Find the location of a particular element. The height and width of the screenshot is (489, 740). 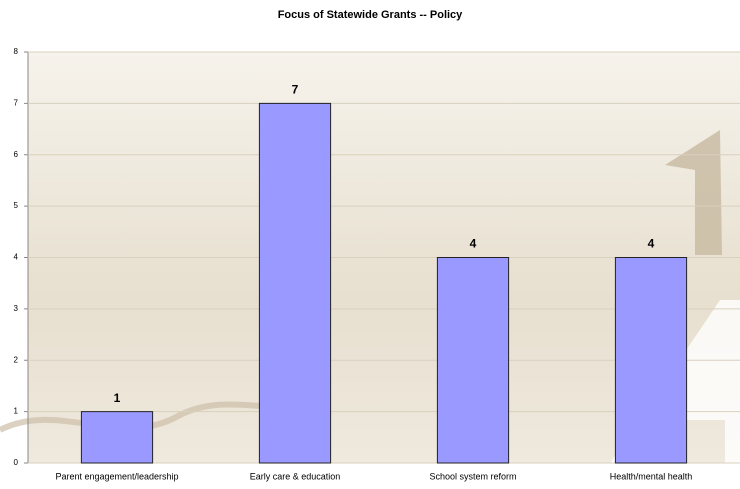

y-tick-label: 7 is located at coordinates (16, 102).